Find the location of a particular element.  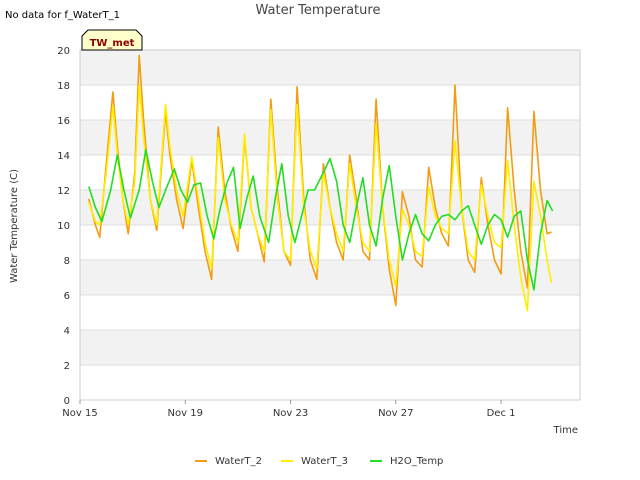

legend-label: WaterT_3 is located at coordinates (324, 461).